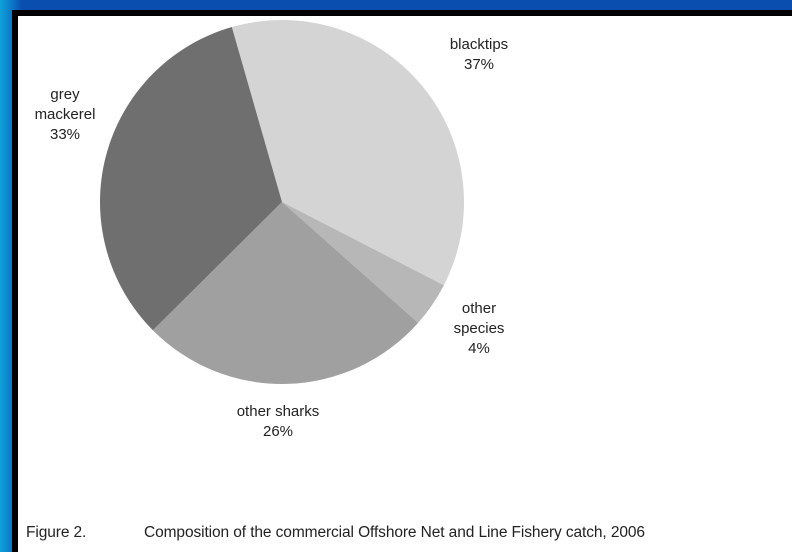 The width and height of the screenshot is (792, 552). I want to click on pie-slice-other-sharks, so click(285, 293).